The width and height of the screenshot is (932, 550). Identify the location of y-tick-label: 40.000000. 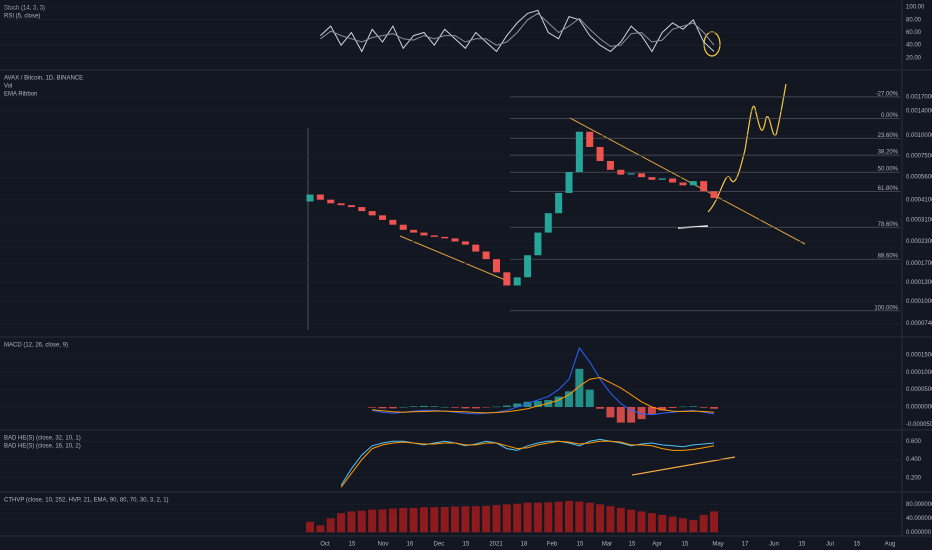
(919, 519).